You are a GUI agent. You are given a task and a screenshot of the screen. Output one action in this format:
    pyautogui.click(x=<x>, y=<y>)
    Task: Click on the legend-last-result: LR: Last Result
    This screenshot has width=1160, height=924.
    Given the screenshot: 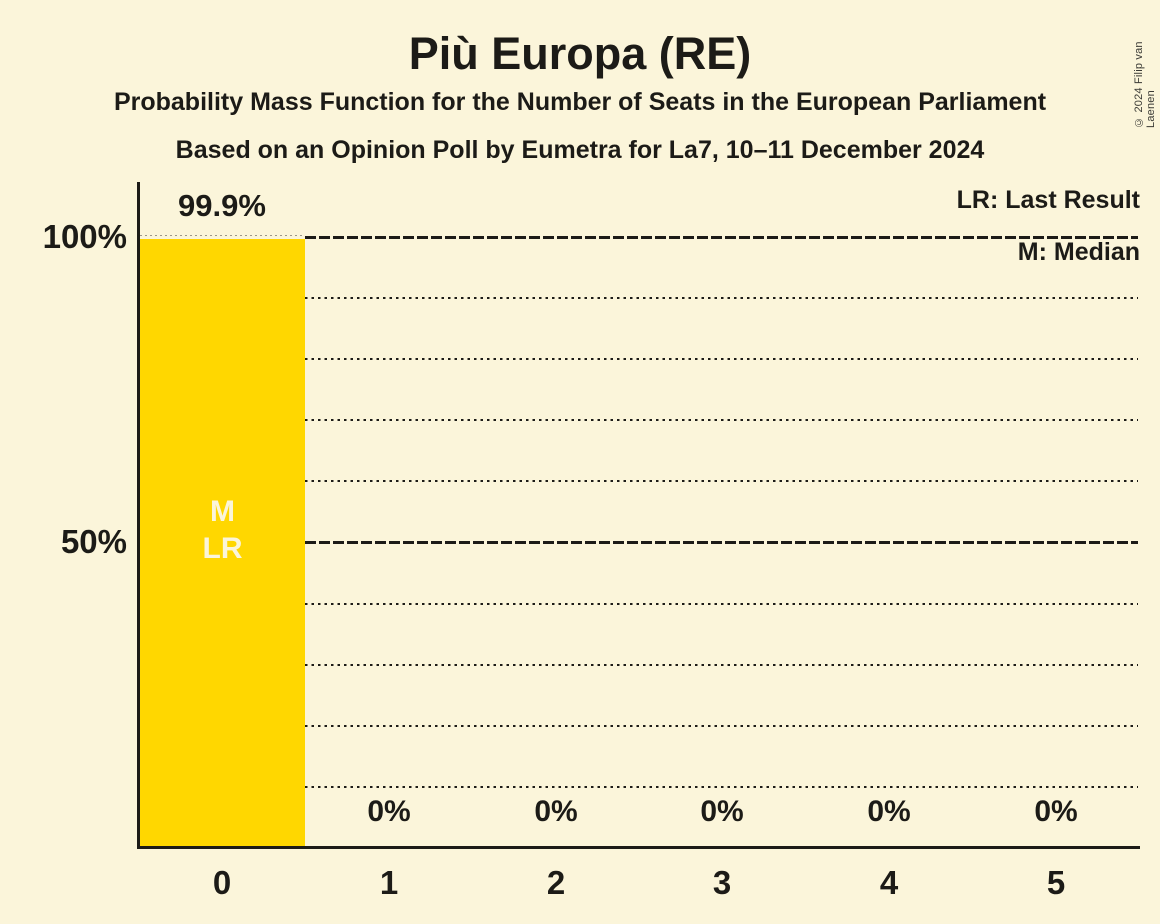 What is the action you would take?
    pyautogui.click(x=1048, y=200)
    